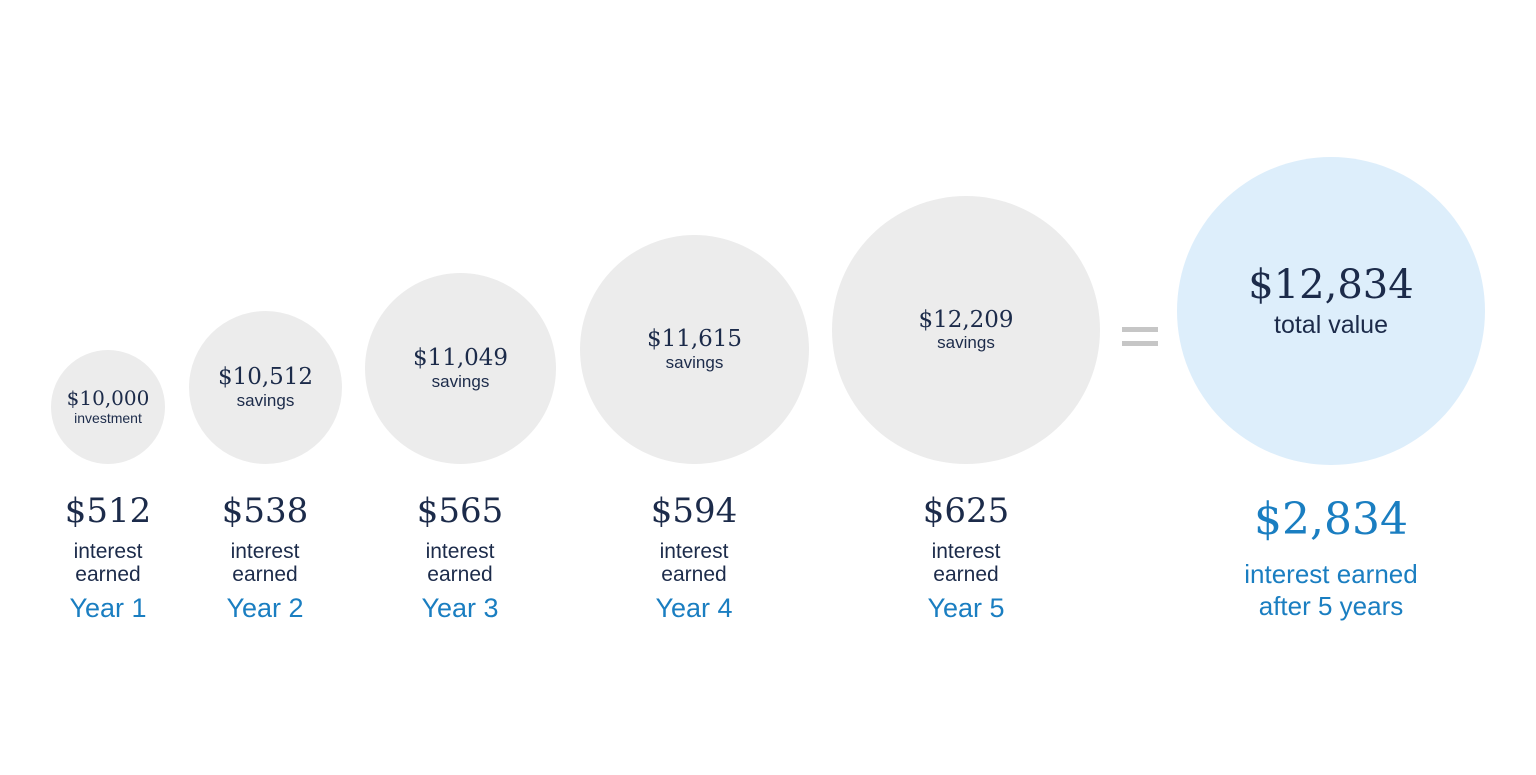 This screenshot has height=775, width=1536. I want to click on total-interest-column: $2,834 interest earned after 5 years, so click(1331, 558).